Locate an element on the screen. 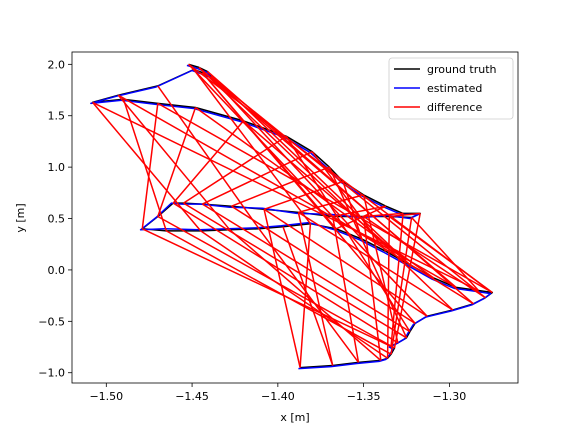 The width and height of the screenshot is (576, 432). y-tick-label: −1.0 is located at coordinates (51, 373).